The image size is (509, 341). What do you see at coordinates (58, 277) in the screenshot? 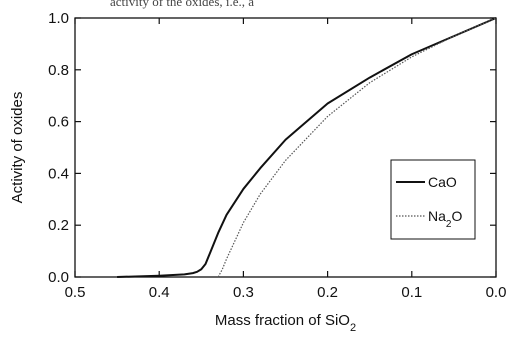
I see `y-tick-label: 0.0` at bounding box center [58, 277].